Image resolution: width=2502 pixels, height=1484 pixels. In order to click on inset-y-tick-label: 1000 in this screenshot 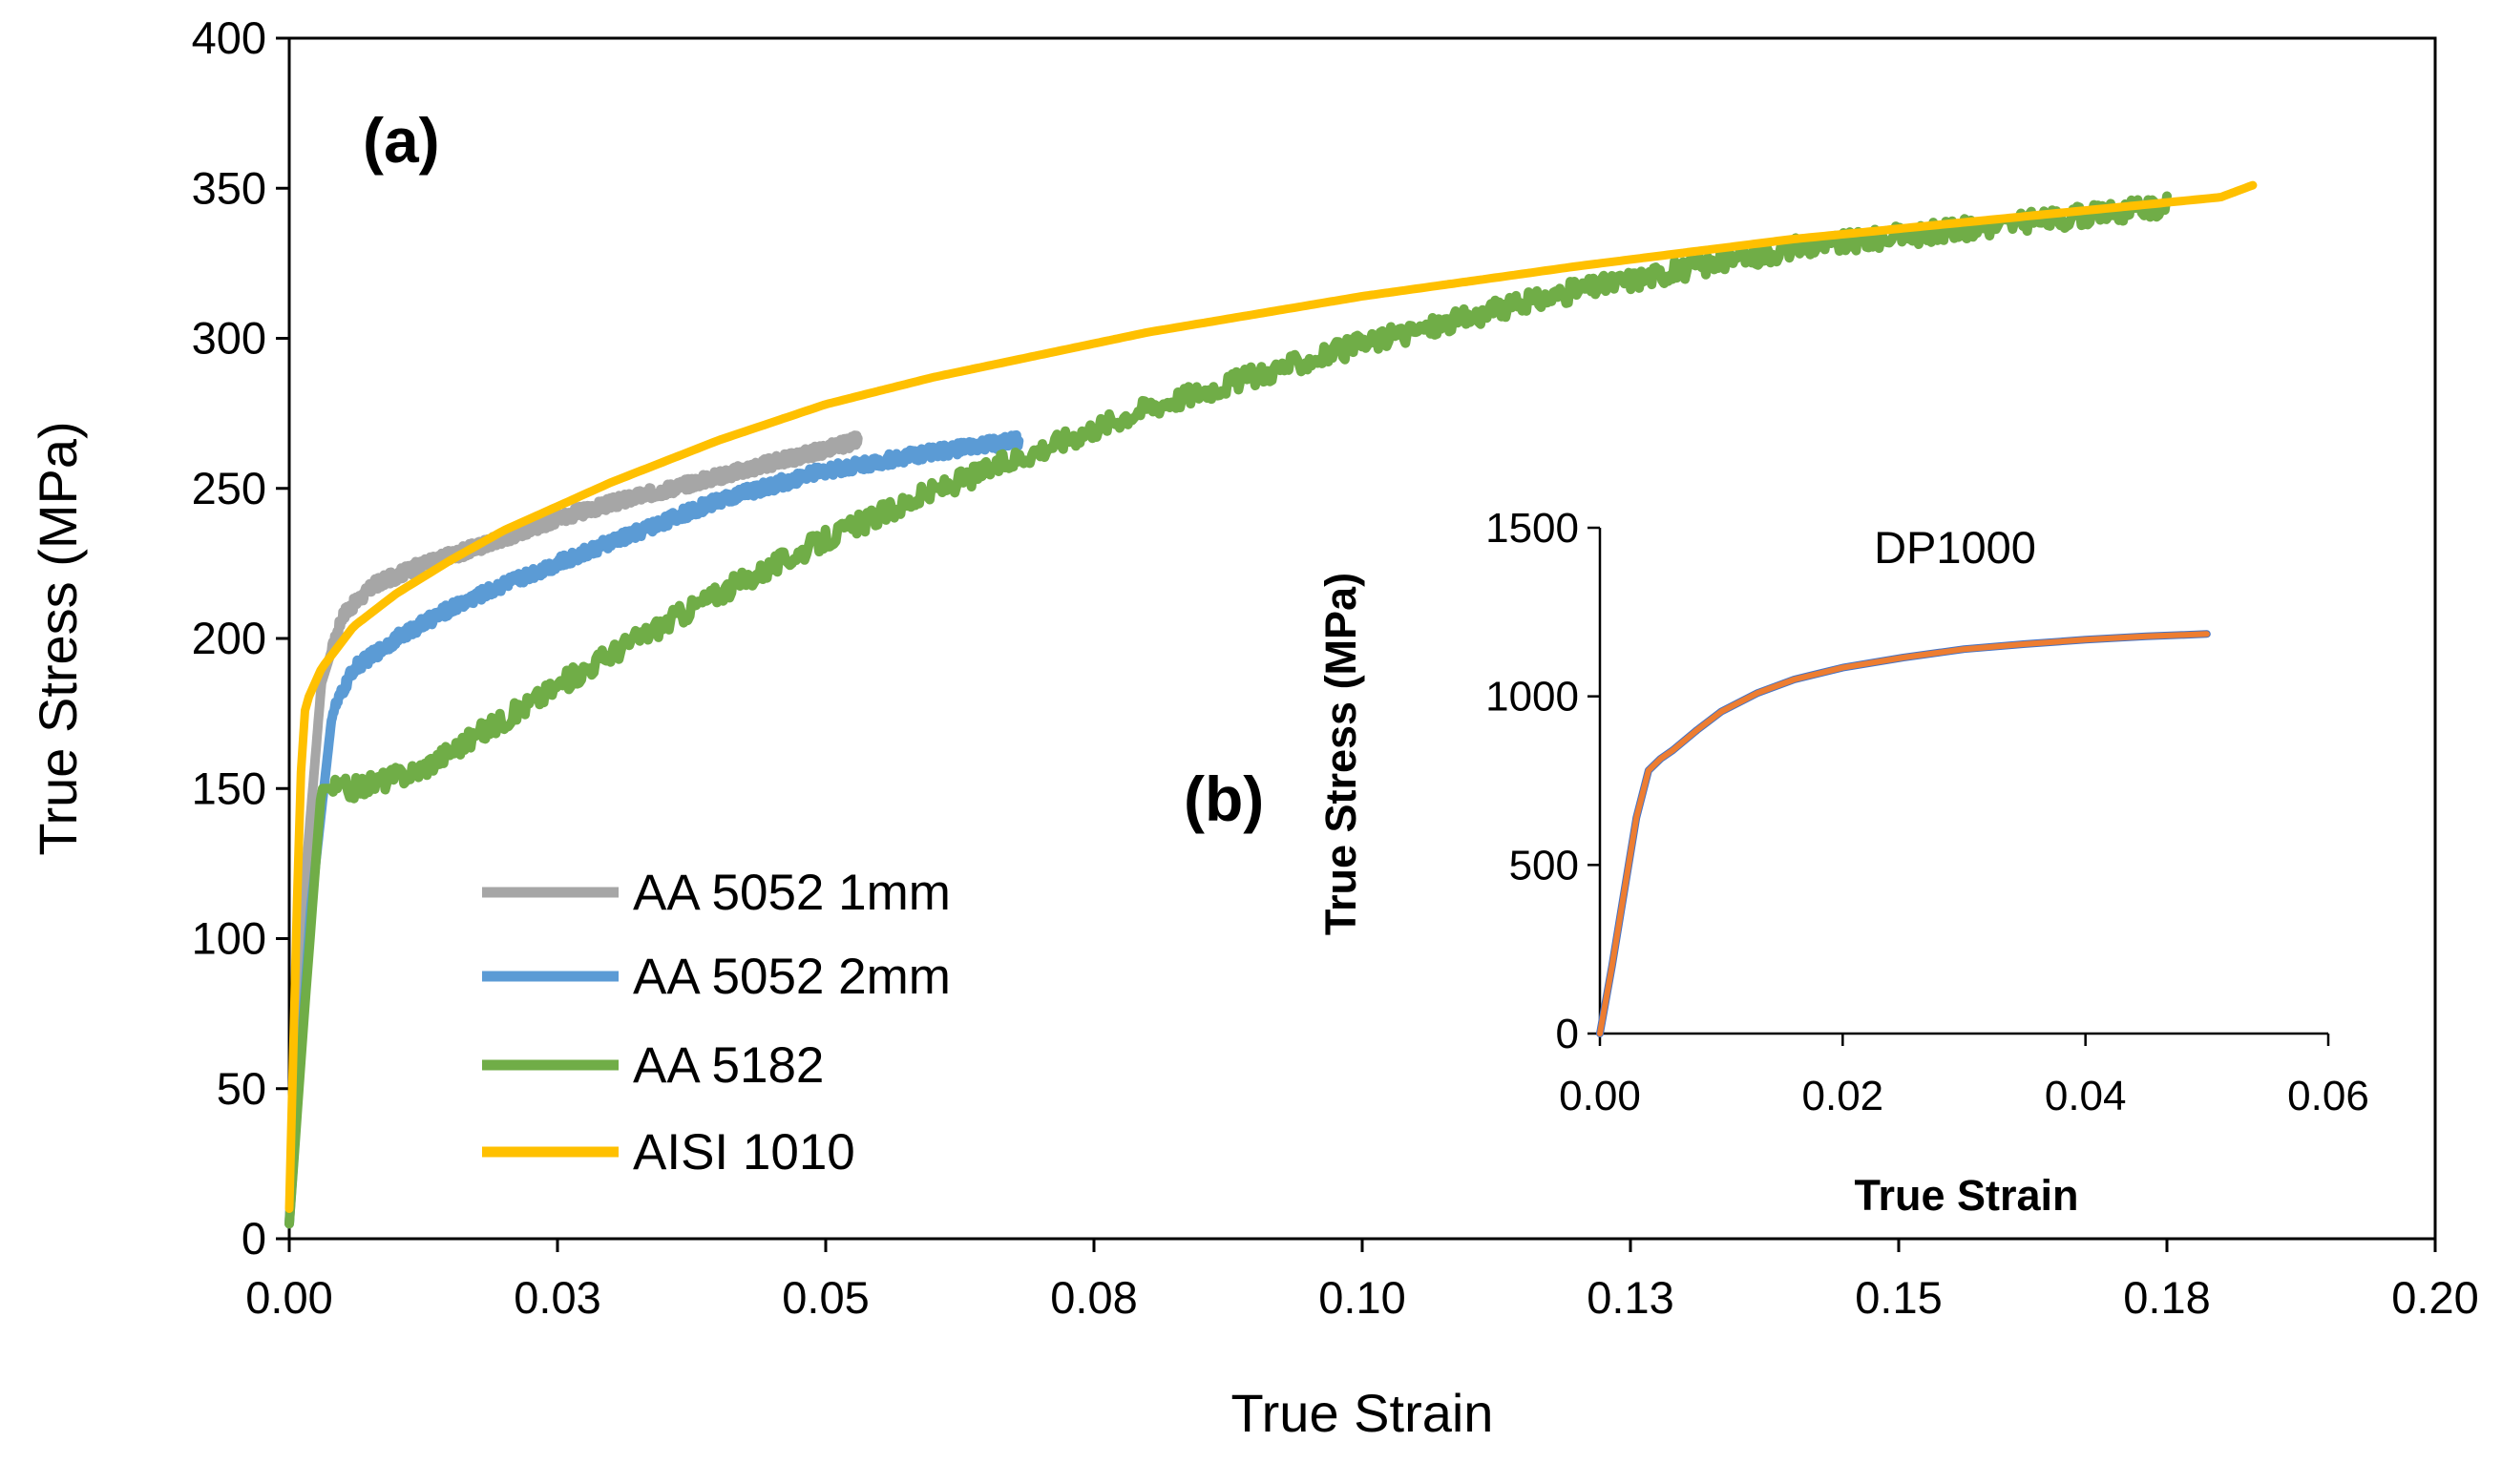, I will do `click(1532, 697)`.